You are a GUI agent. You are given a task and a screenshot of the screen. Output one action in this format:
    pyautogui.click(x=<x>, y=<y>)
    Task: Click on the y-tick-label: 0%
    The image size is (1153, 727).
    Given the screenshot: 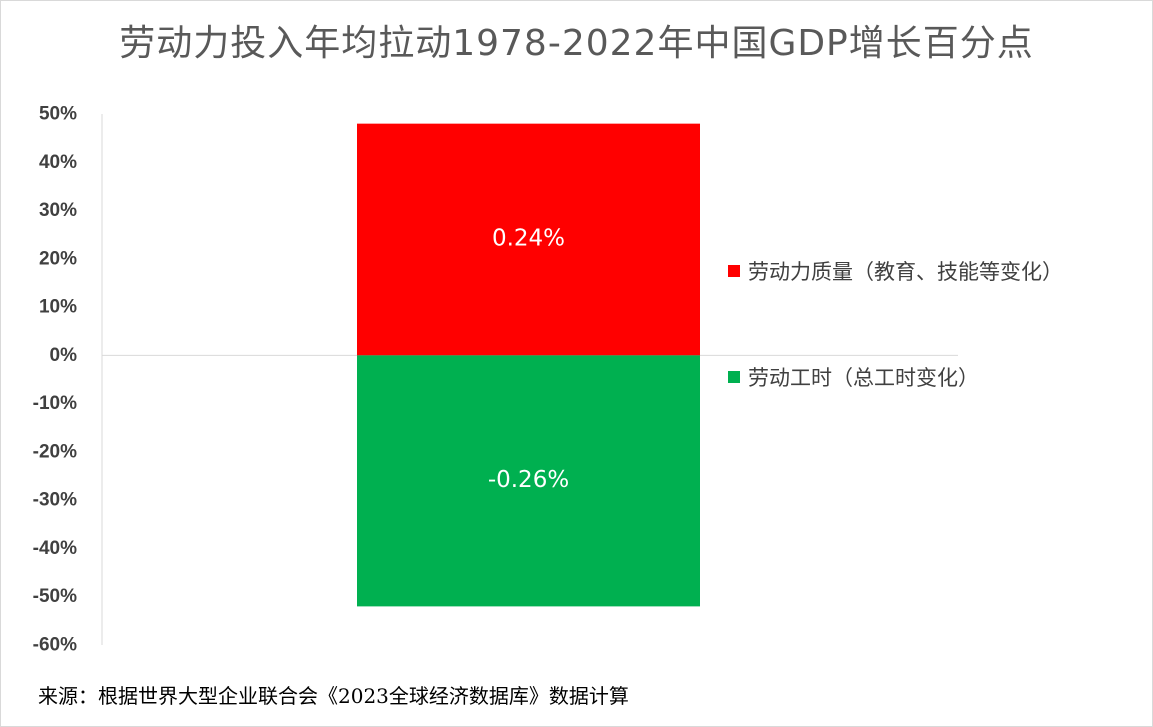 What is the action you would take?
    pyautogui.click(x=64, y=355)
    